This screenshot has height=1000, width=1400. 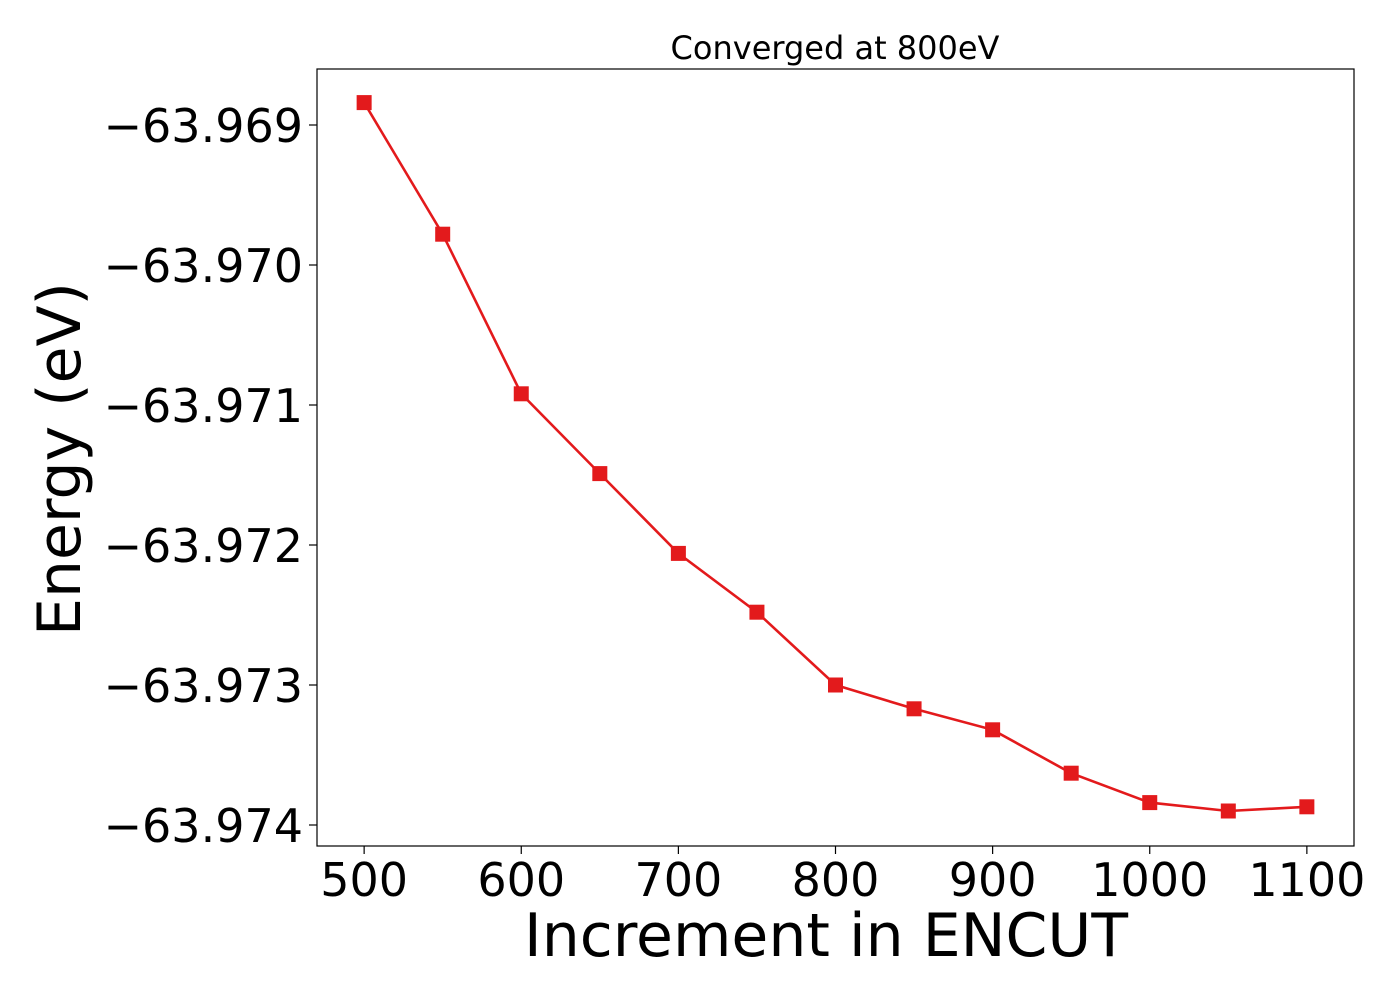 I want to click on chart-title: Converged at 800eV, so click(x=835, y=48).